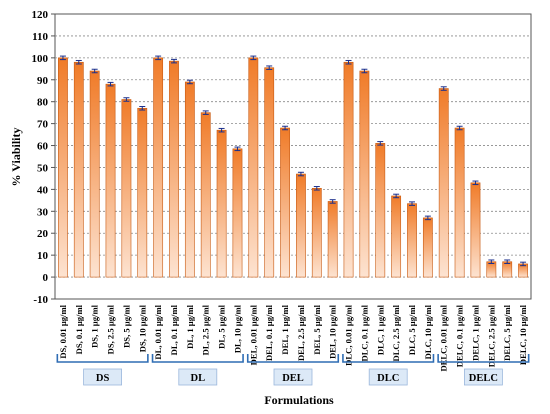 This screenshot has width=550, height=414. Describe the element at coordinates (40, 15) in the screenshot. I see `y-tick-label: 120` at that location.